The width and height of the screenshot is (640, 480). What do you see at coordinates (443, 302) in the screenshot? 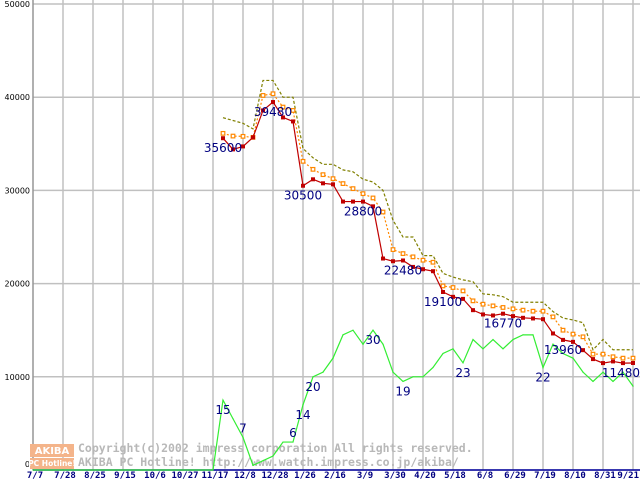
I see `data-label-min: 19100` at bounding box center [443, 302].